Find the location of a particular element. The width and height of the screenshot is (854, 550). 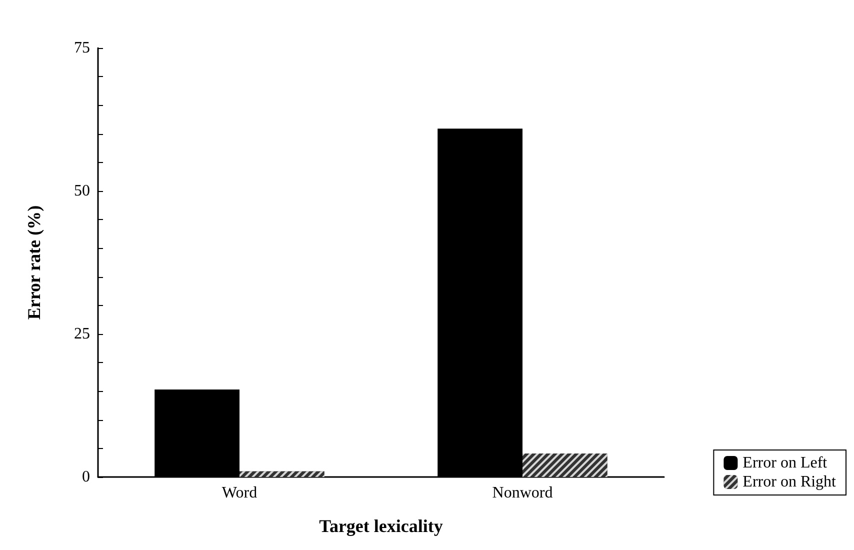

legend-label: Error on Left is located at coordinates (785, 463).